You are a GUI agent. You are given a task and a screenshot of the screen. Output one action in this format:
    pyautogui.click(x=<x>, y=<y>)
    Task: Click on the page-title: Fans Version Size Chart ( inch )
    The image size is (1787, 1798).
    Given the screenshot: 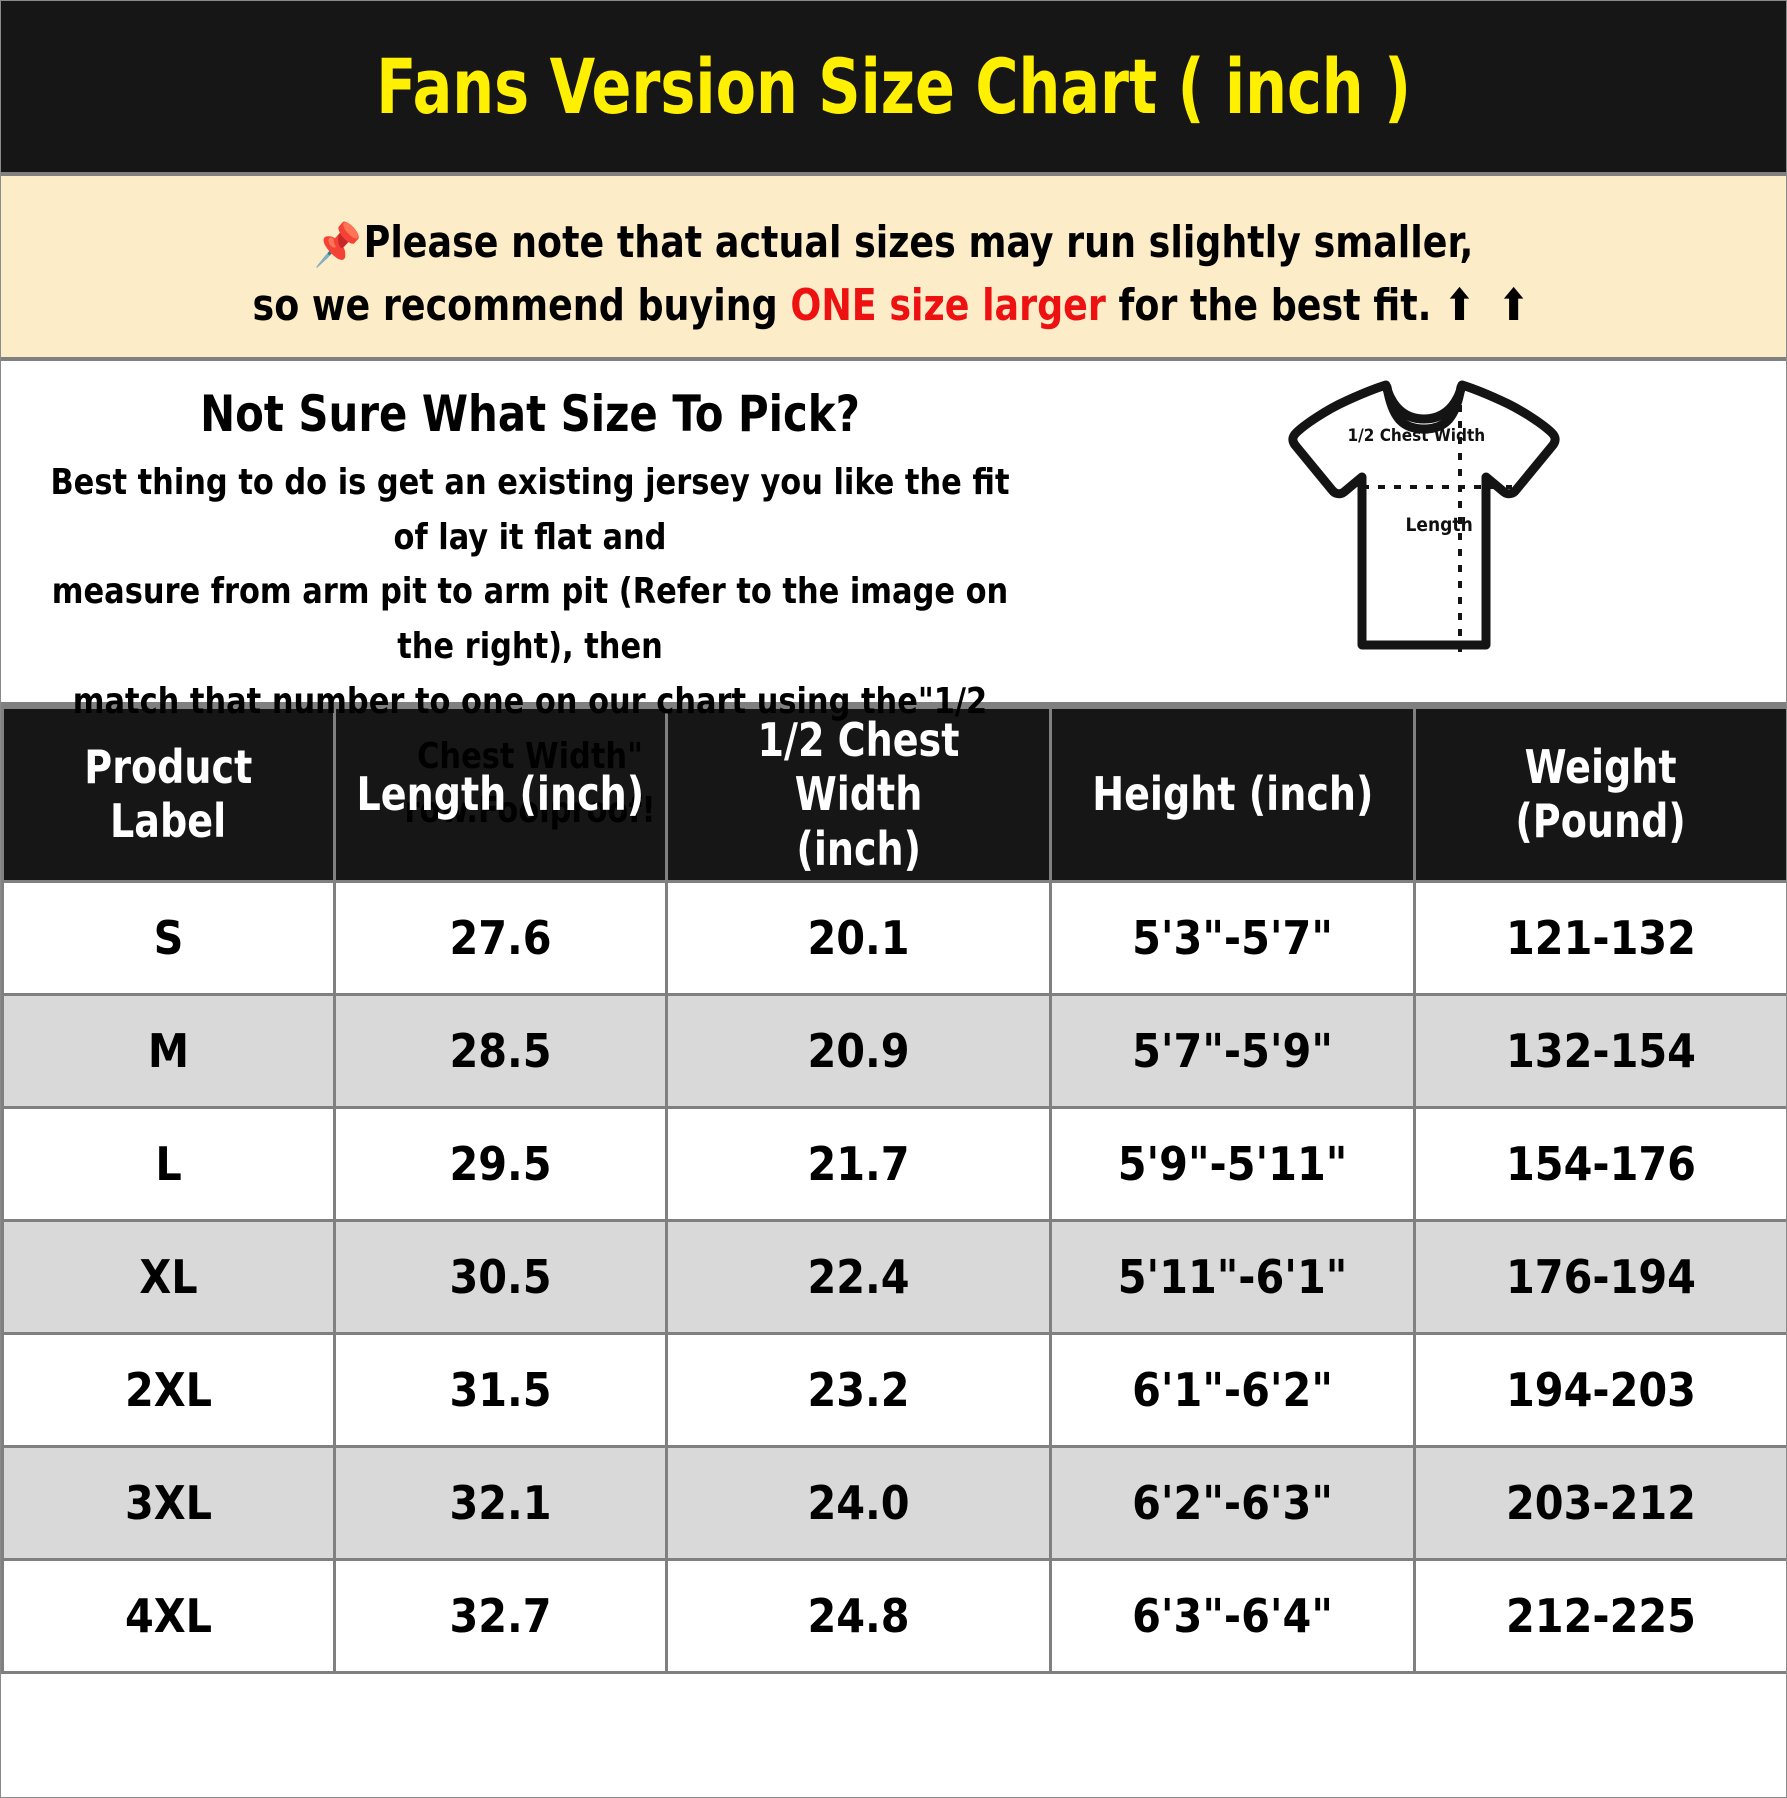 What is the action you would take?
    pyautogui.click(x=893, y=86)
    